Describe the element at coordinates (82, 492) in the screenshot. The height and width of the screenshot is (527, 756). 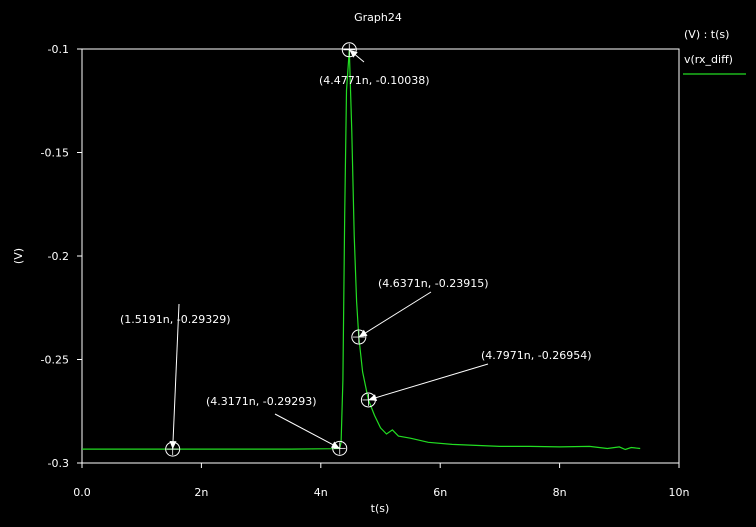
I see `x-tick-label: 0.0` at that location.